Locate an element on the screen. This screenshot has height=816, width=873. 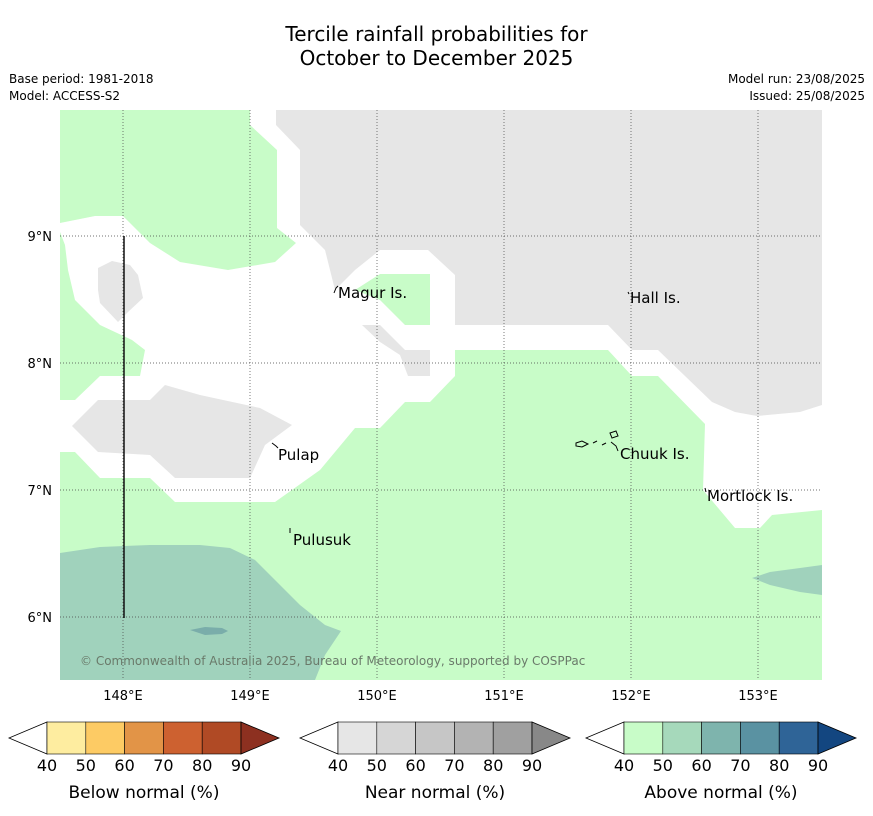
above-normal-colorbar: 40 50 60 70 80 90 Above normal (%) is located at coordinates (721, 762).